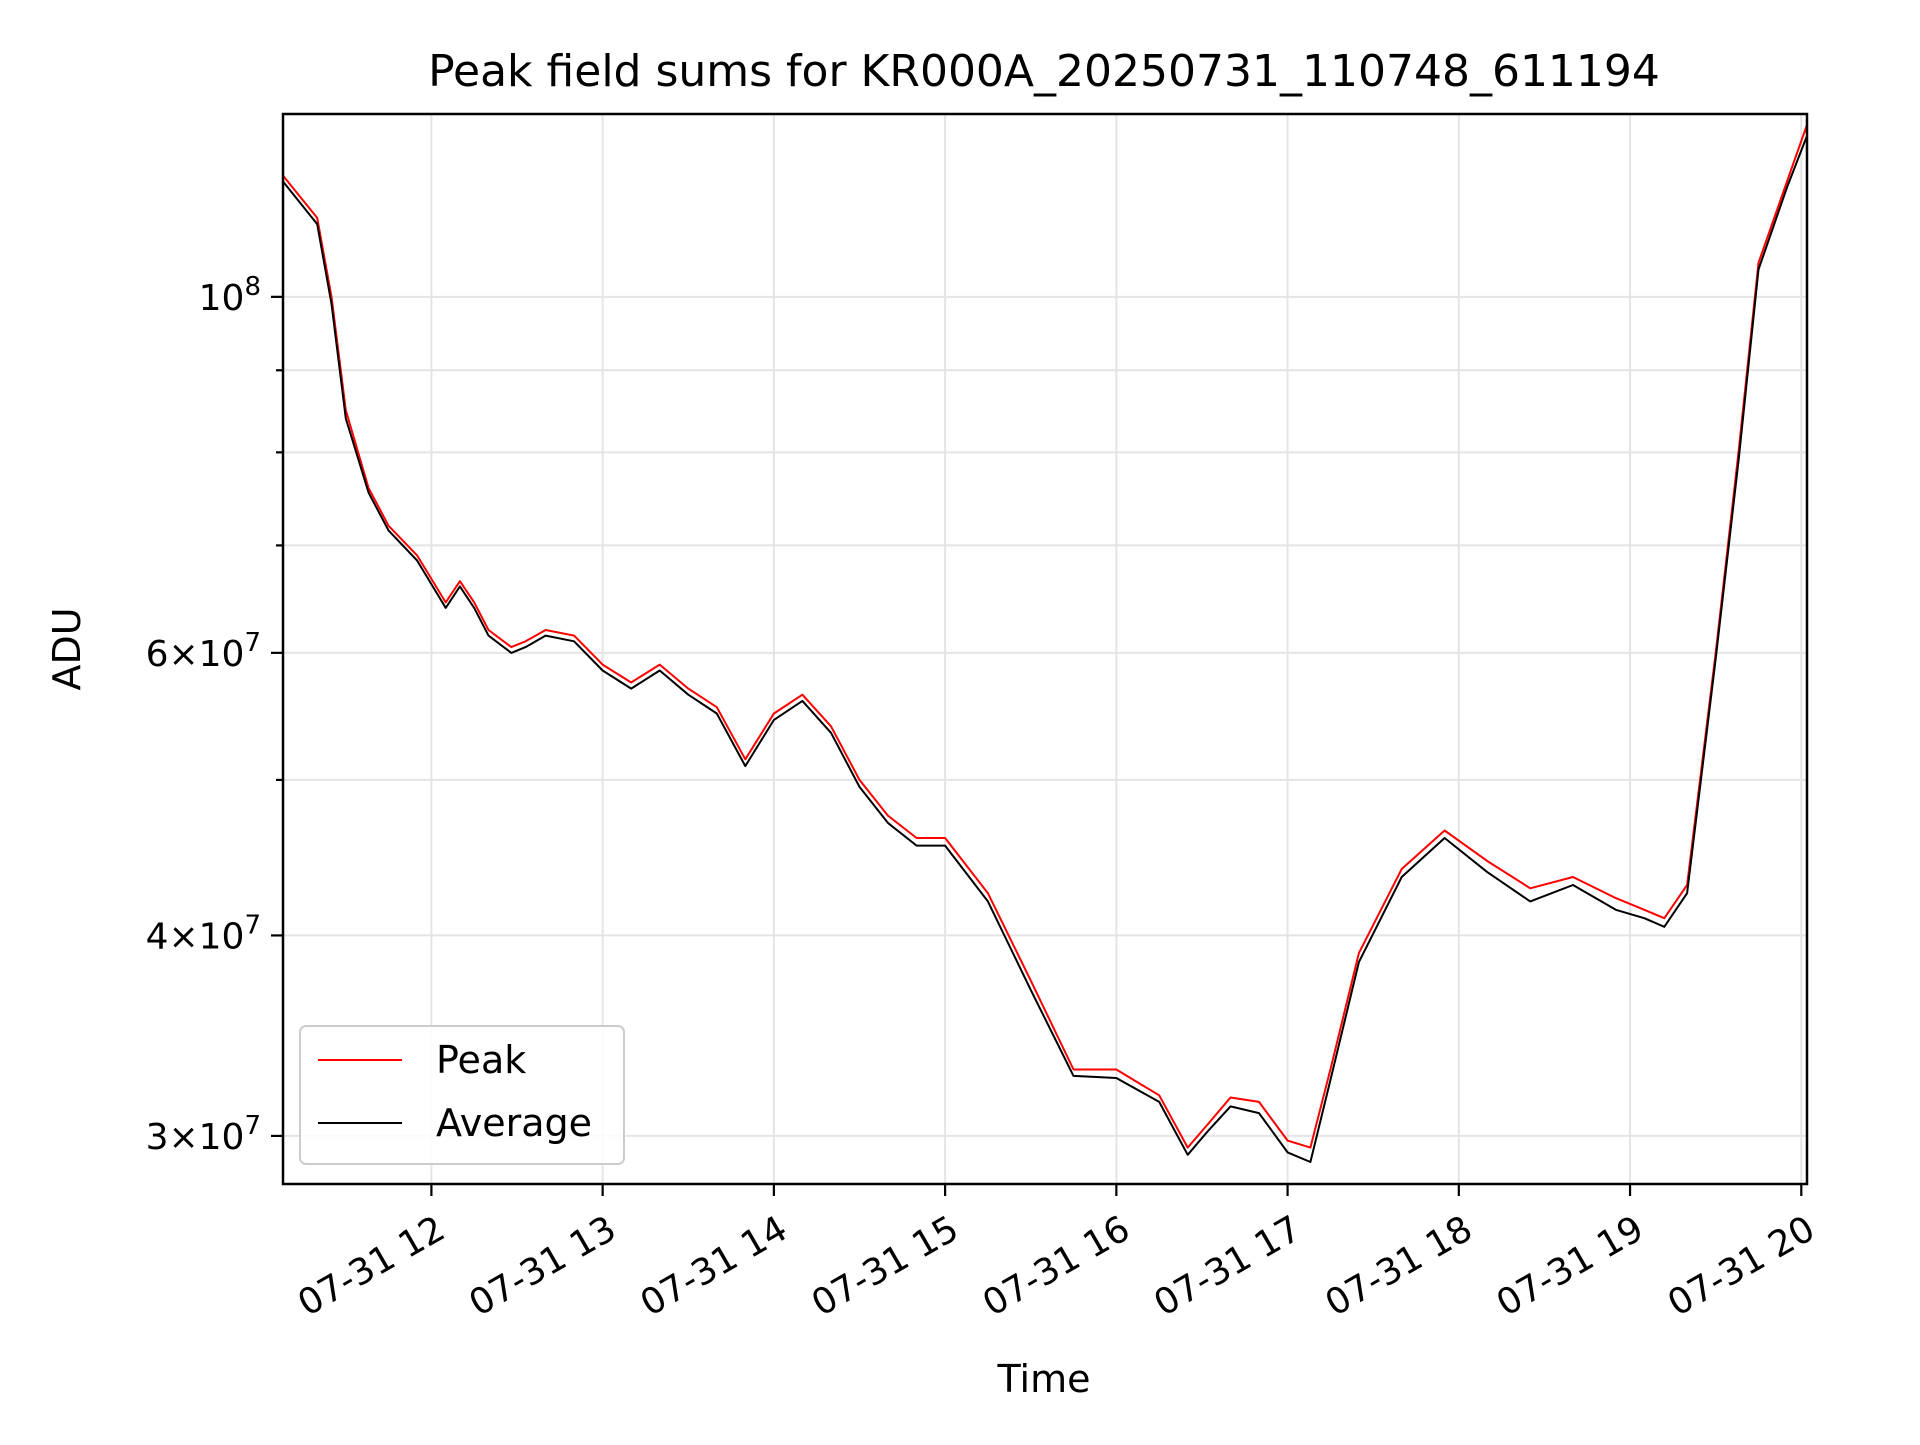  Describe the element at coordinates (1570, 1266) in the screenshot. I see `x-tick-label: 07-31 19` at that location.